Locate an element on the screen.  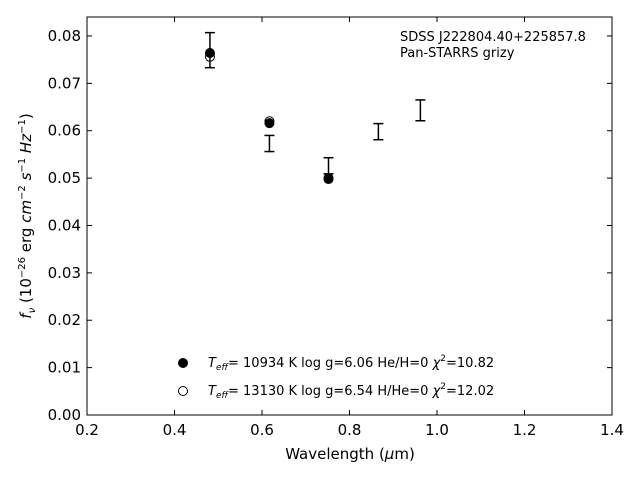
y-tick-label: 0.05 is located at coordinates (64, 178).